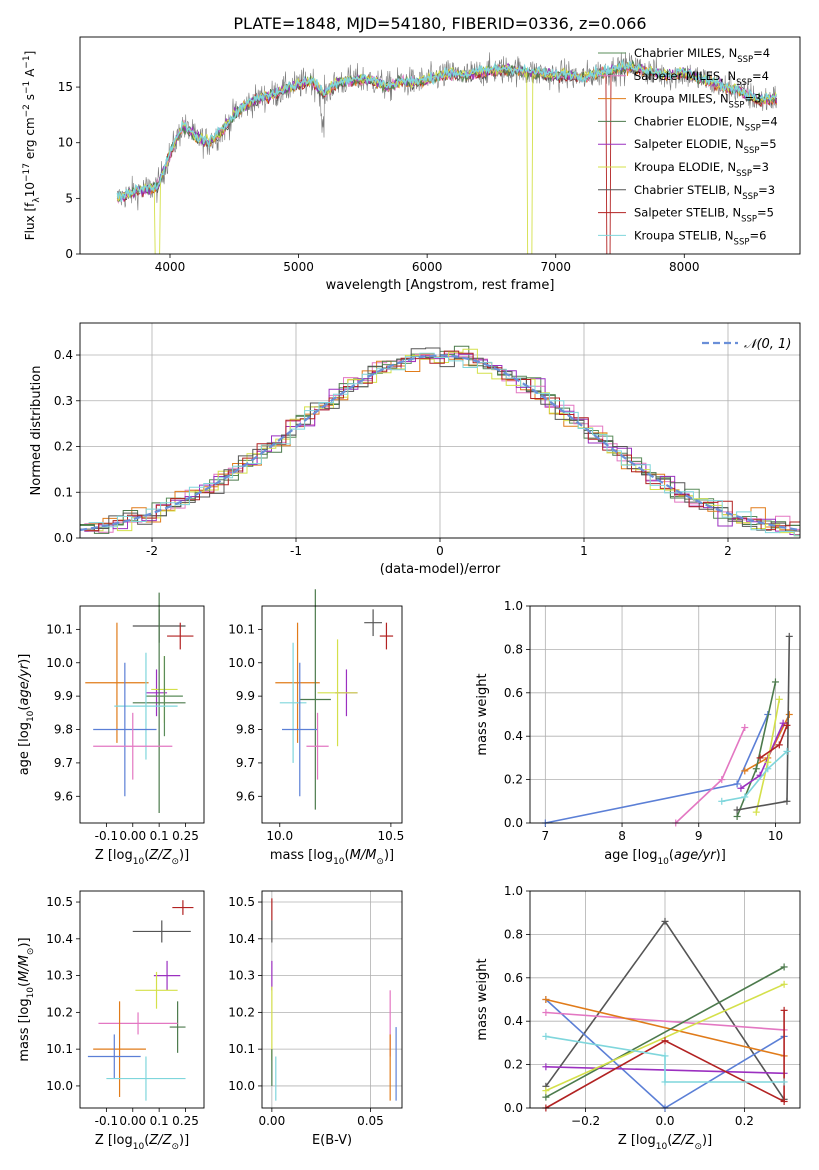 The width and height of the screenshot is (819, 1170). I want to click on label-part: Z [log, so click(637, 1140).